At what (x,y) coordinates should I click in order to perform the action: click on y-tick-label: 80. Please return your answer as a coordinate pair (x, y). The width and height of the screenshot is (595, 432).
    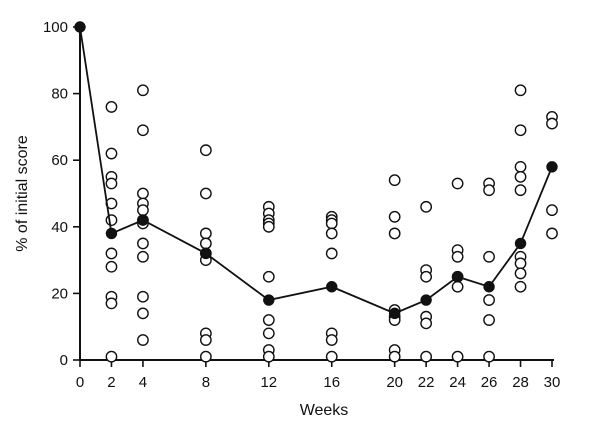
    Looking at the image, I should click on (59, 94).